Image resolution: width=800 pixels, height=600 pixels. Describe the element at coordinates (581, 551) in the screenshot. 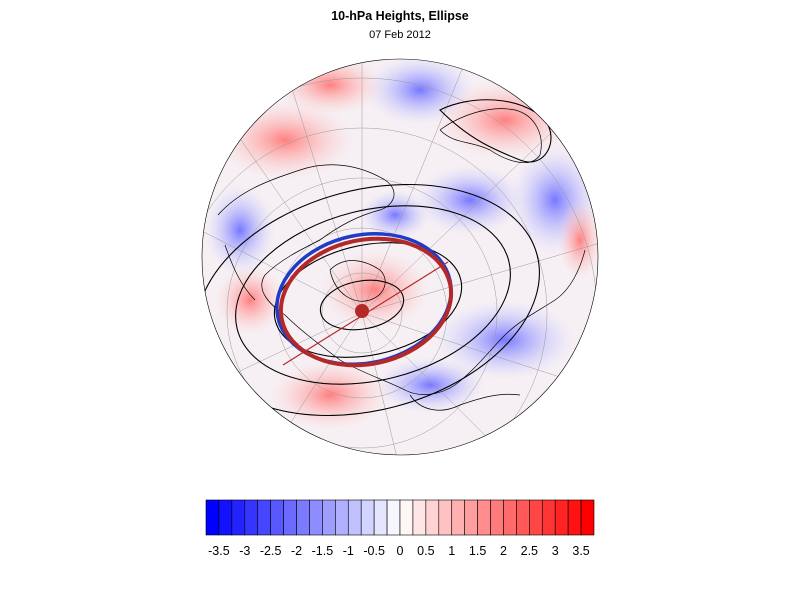

I see `colorbar-tick-label: 3.5` at that location.